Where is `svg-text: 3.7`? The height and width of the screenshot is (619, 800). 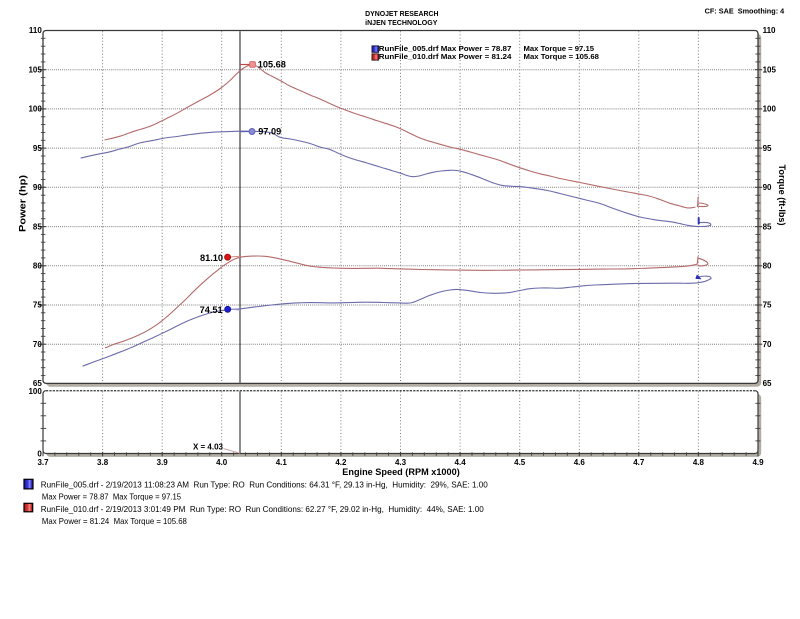 svg-text: 3.7 is located at coordinates (43, 462).